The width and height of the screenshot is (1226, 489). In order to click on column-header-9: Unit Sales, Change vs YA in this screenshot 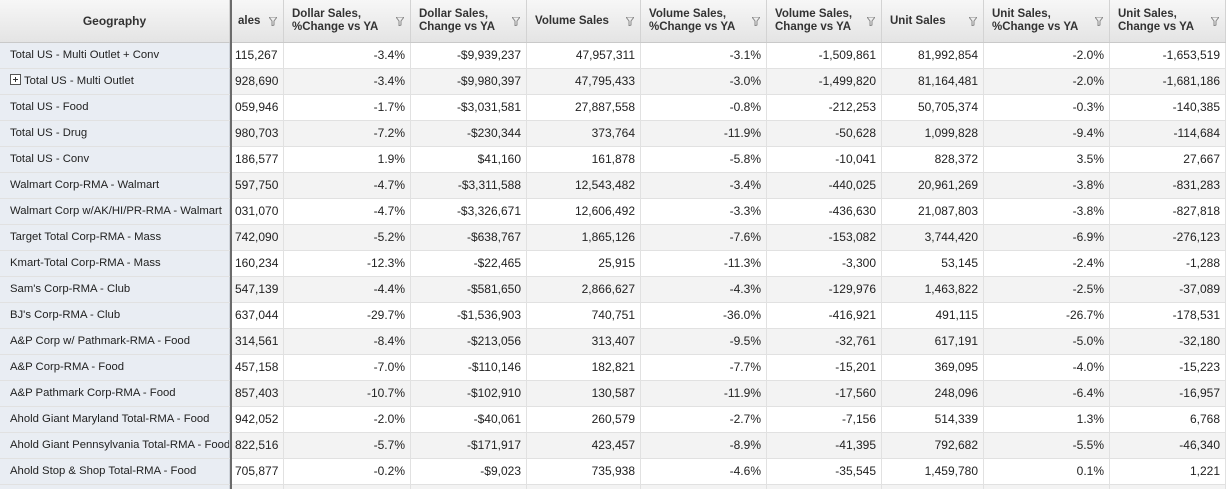, I will do `click(1168, 21)`.